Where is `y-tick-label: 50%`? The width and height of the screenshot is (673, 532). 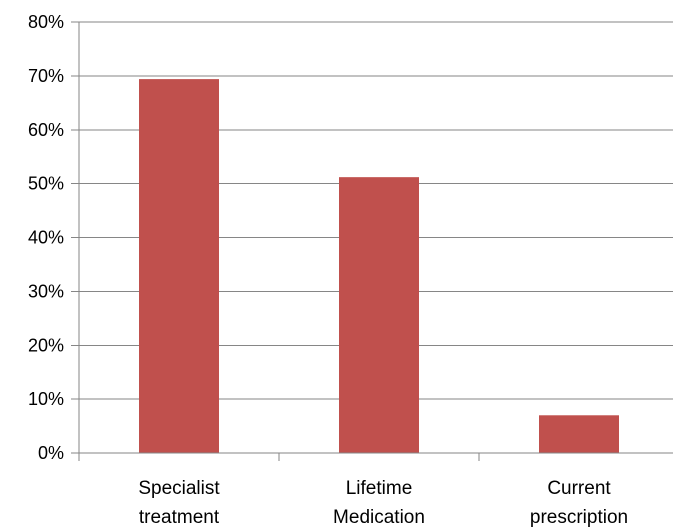
y-tick-label: 50% is located at coordinates (46, 184).